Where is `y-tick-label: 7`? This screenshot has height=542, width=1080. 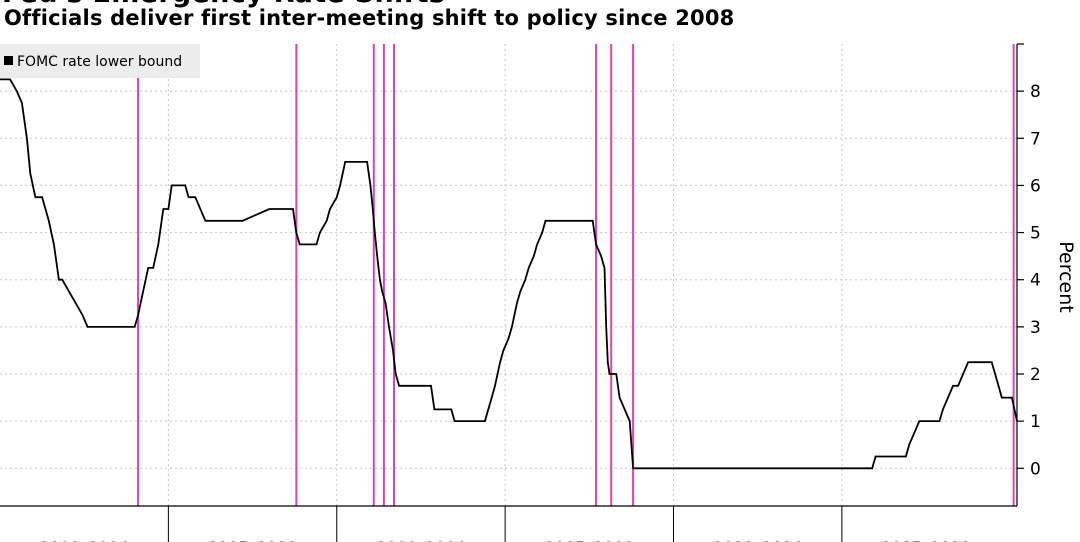 y-tick-label: 7 is located at coordinates (1035, 139).